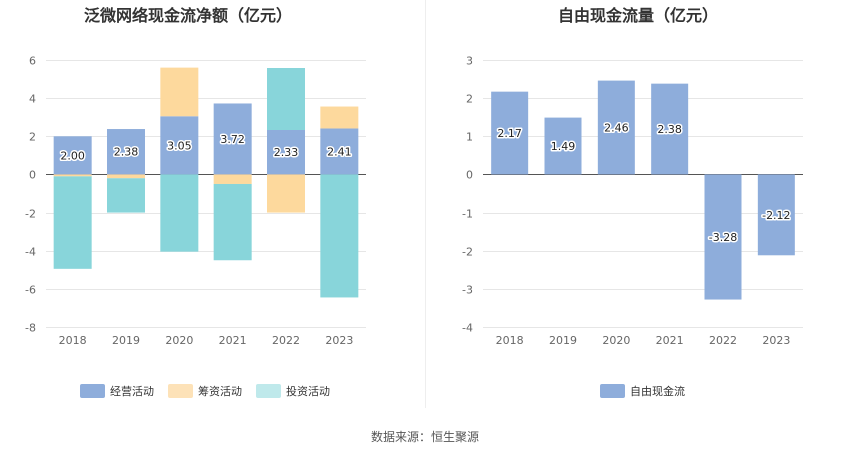 This screenshot has width=850, height=459. What do you see at coordinates (132, 391) in the screenshot?
I see `cashflow-legend-label: 经营活动` at bounding box center [132, 391].